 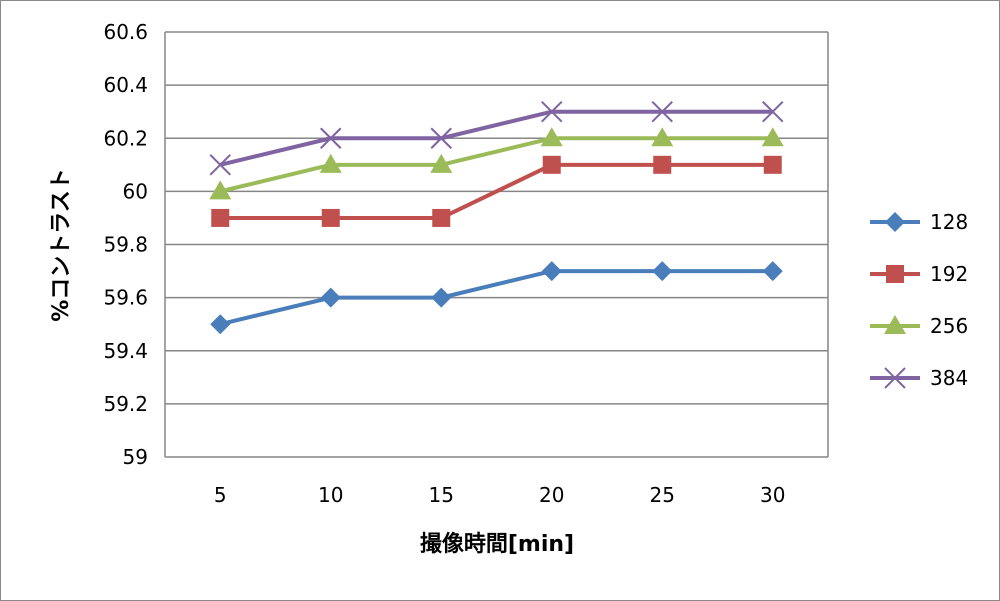 I want to click on legend-item-128: 128, so click(x=919, y=222).